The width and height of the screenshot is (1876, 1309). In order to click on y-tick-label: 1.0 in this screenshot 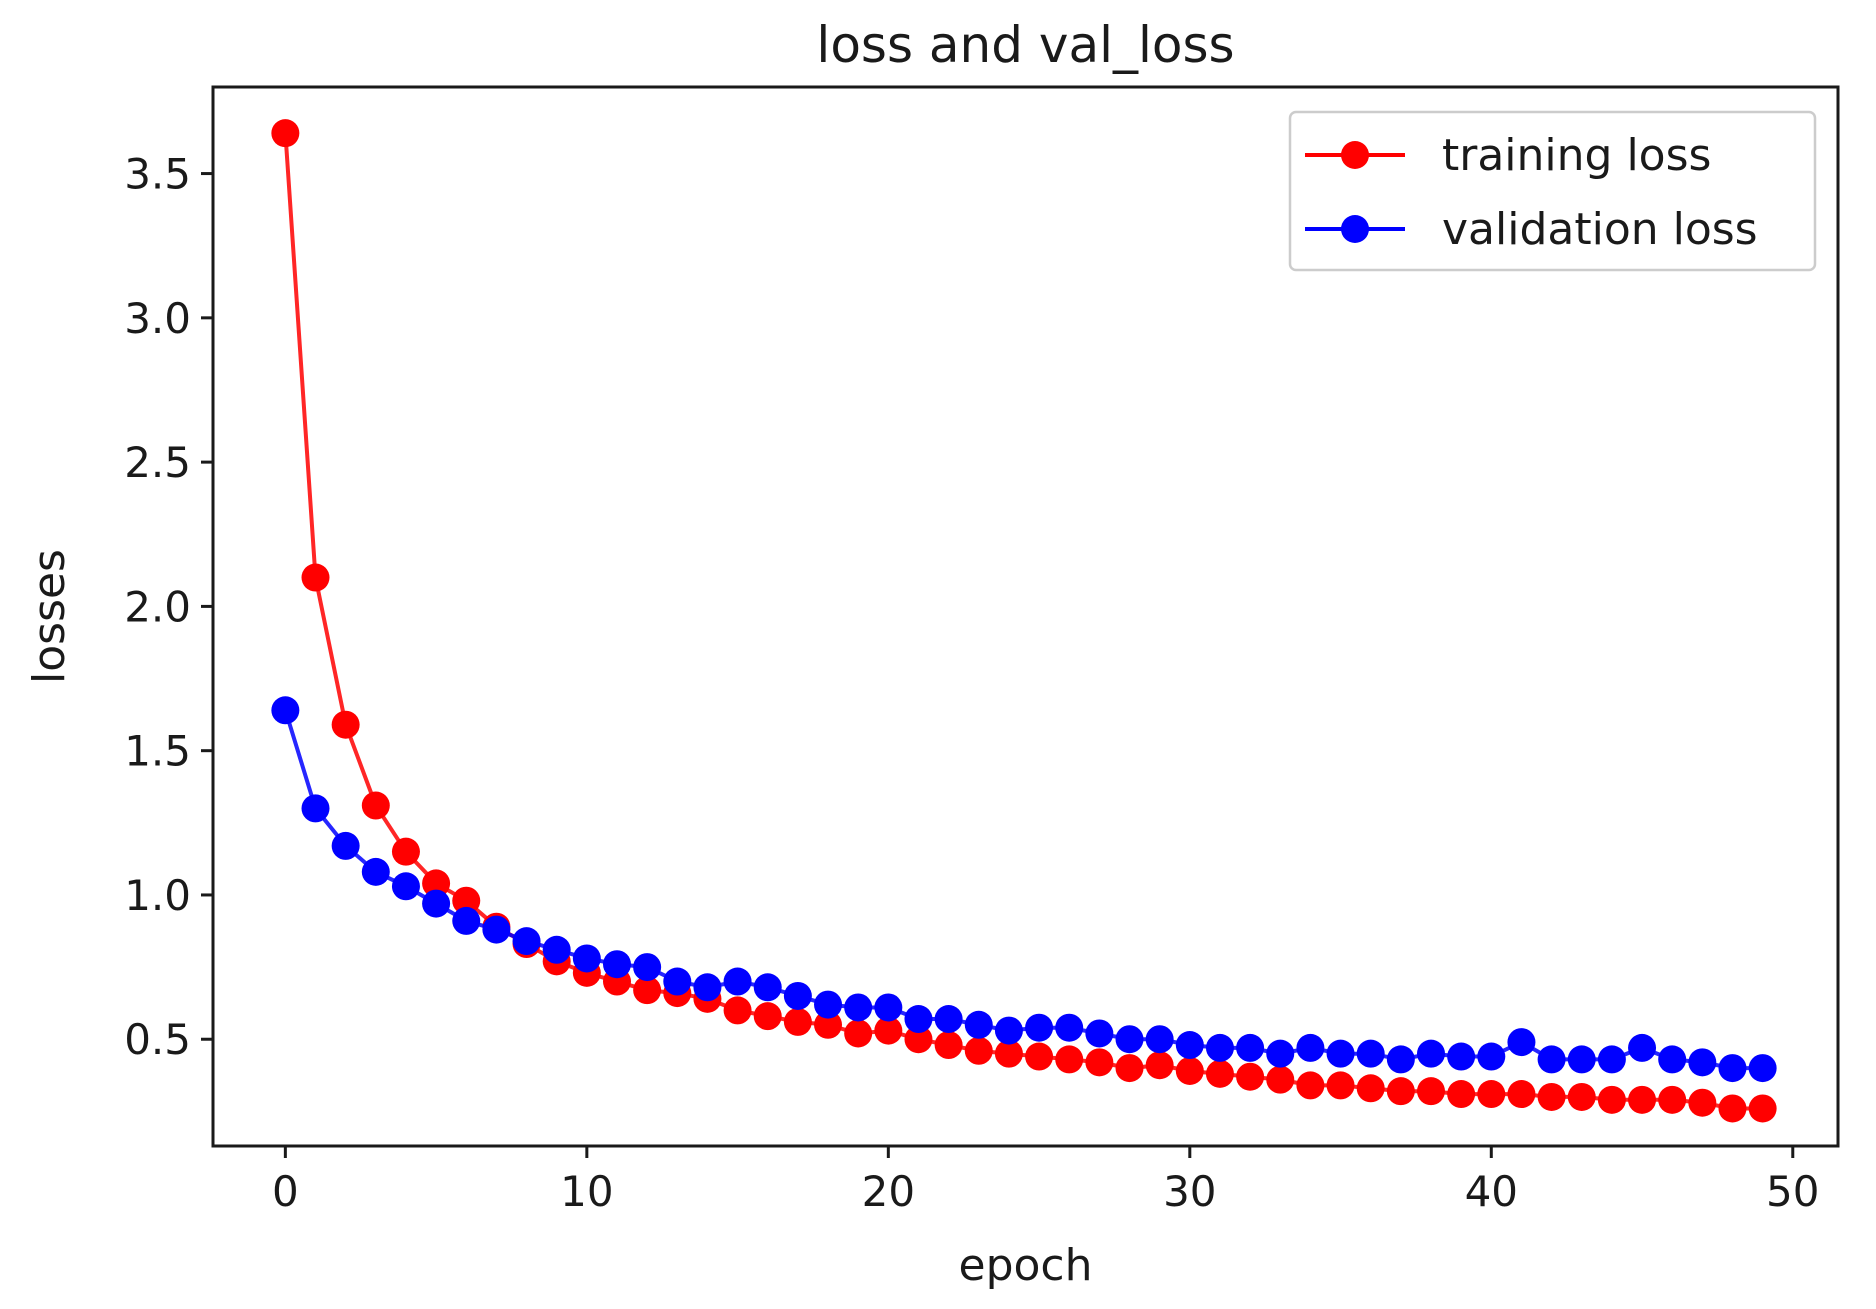, I will do `click(157, 895)`.